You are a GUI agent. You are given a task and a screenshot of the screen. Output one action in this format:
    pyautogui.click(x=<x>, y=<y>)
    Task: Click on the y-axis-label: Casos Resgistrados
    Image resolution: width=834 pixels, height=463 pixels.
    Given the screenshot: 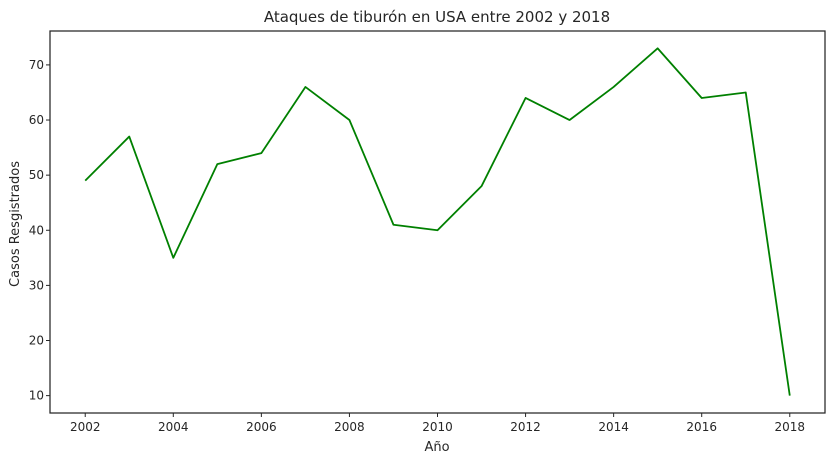 What is the action you would take?
    pyautogui.click(x=15, y=224)
    